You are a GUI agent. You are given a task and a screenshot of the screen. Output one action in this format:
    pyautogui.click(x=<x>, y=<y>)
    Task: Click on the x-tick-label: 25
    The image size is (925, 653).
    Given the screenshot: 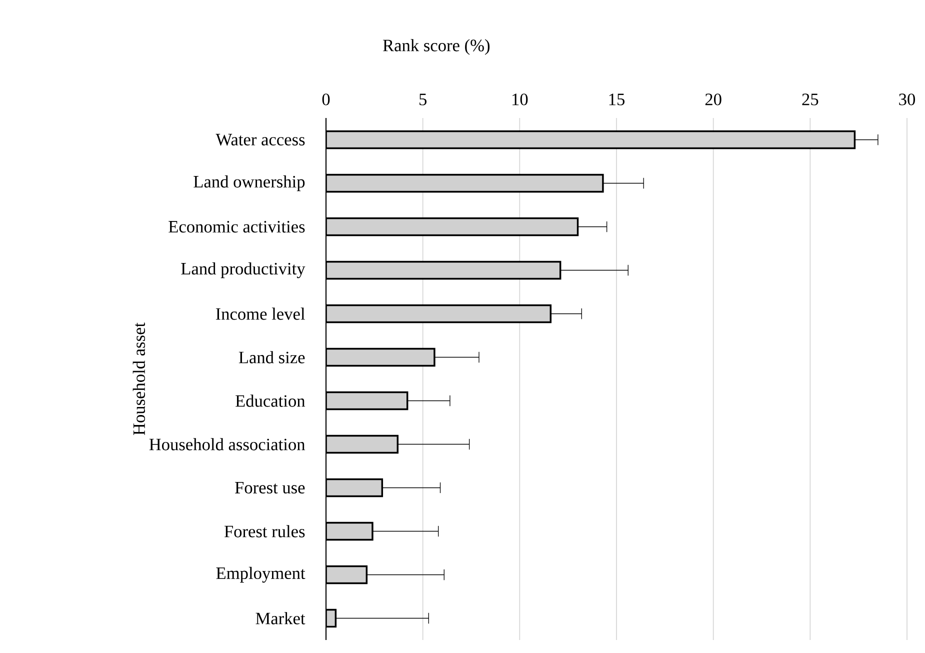 What is the action you would take?
    pyautogui.click(x=810, y=100)
    